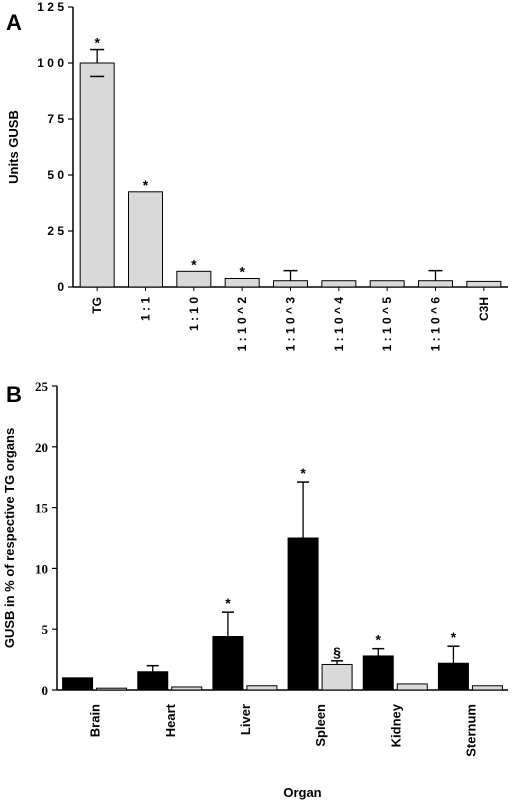 The height and width of the screenshot is (803, 520). Describe the element at coordinates (194, 314) in the screenshot. I see `x-tick-label: 1 : 1 0` at that location.